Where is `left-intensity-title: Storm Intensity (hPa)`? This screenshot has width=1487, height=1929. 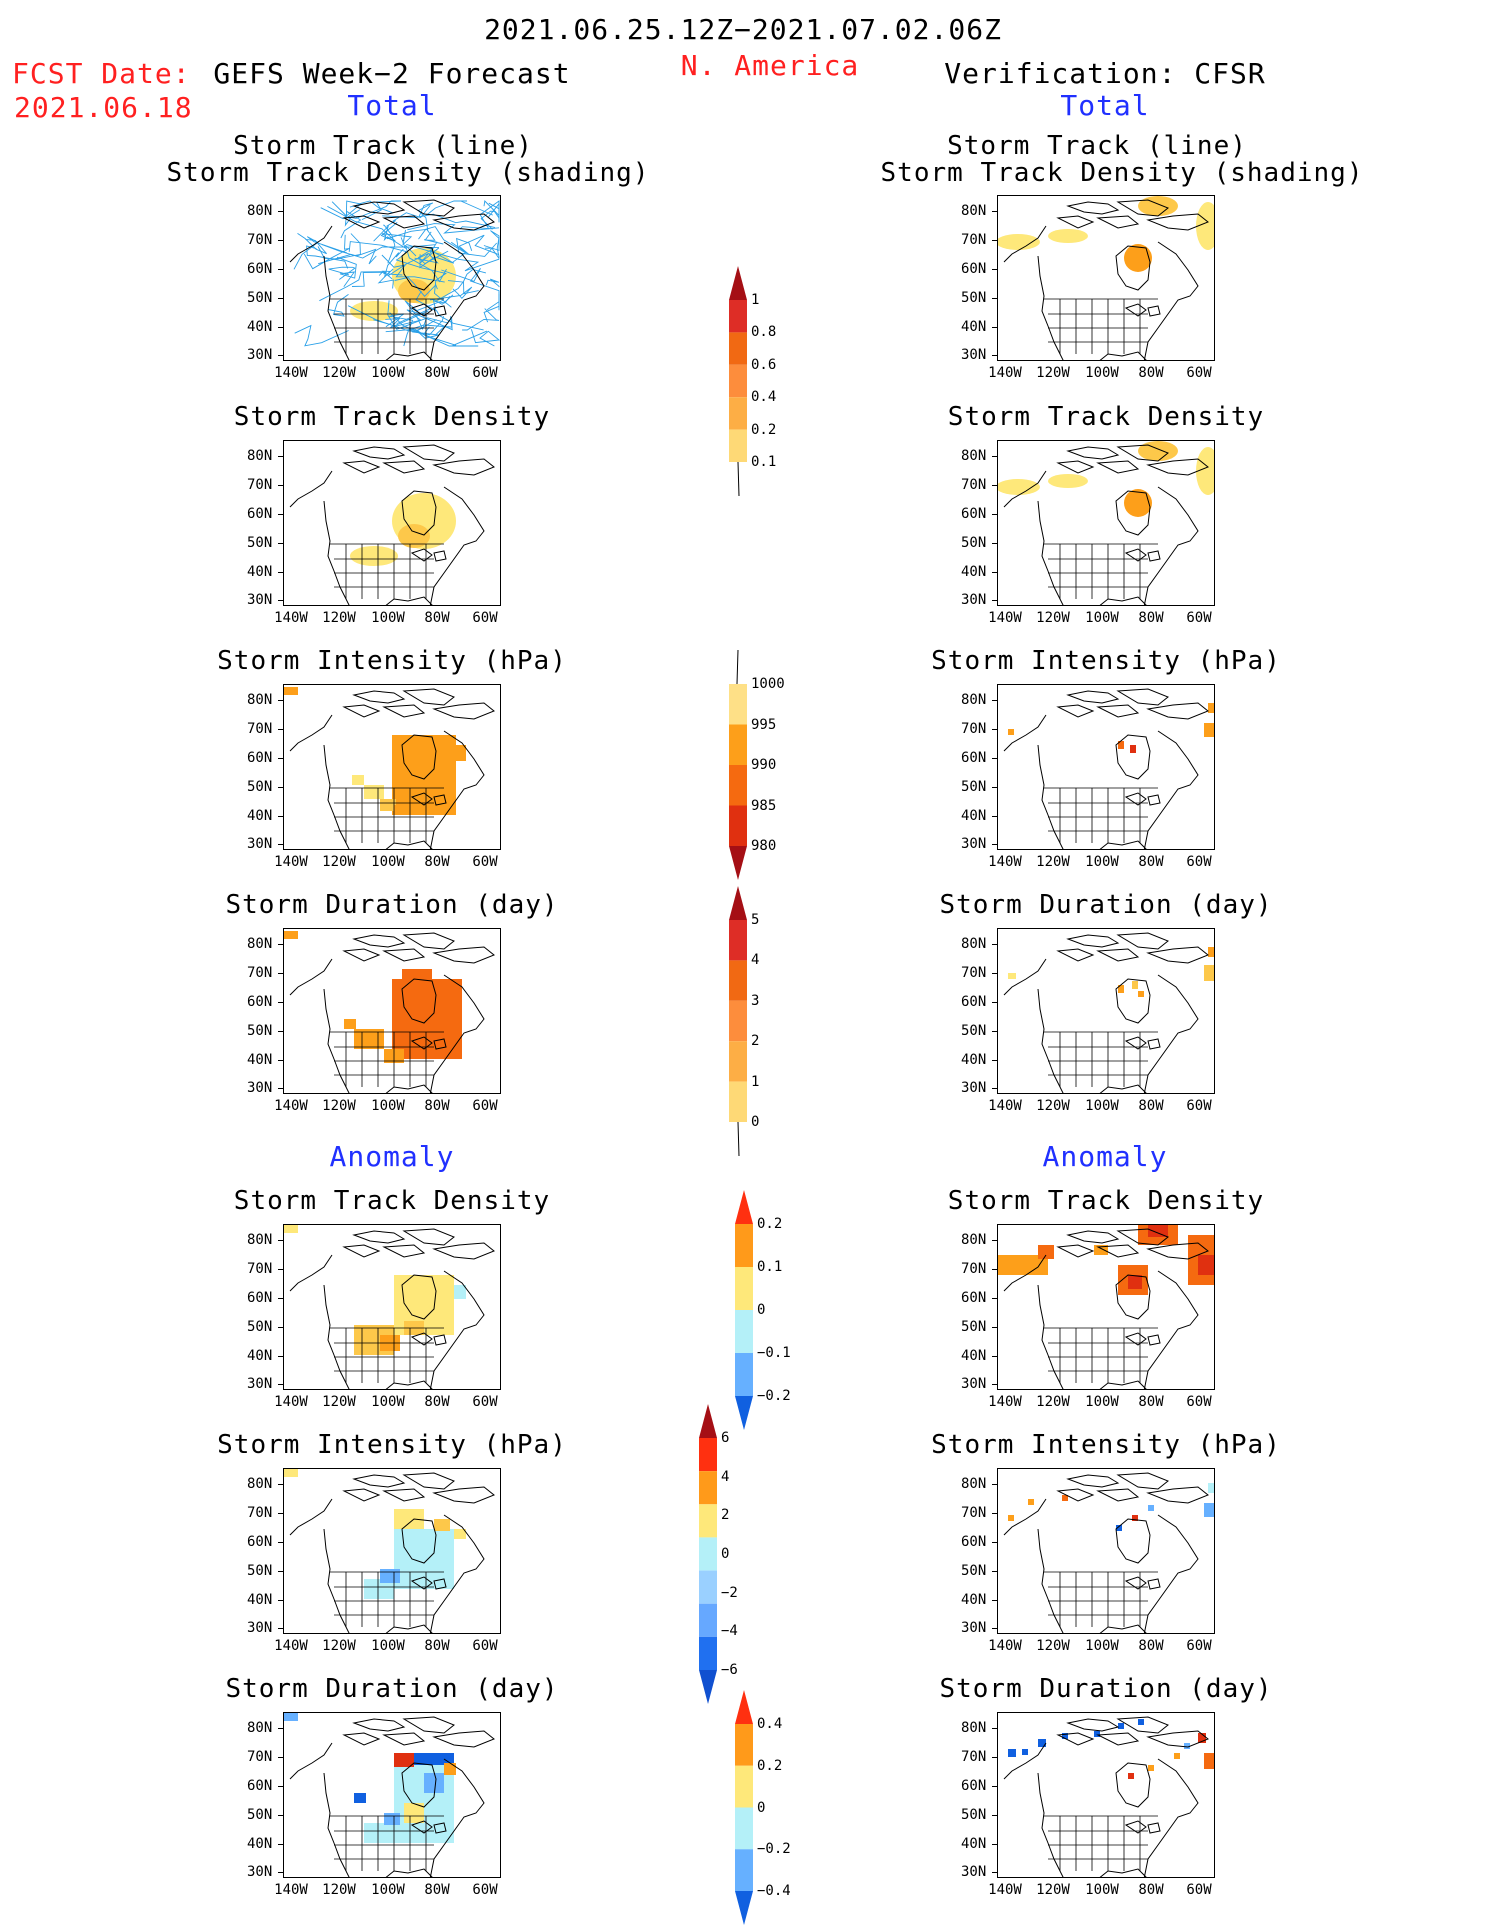 left-intensity-title: Storm Intensity (hPa) is located at coordinates (392, 661).